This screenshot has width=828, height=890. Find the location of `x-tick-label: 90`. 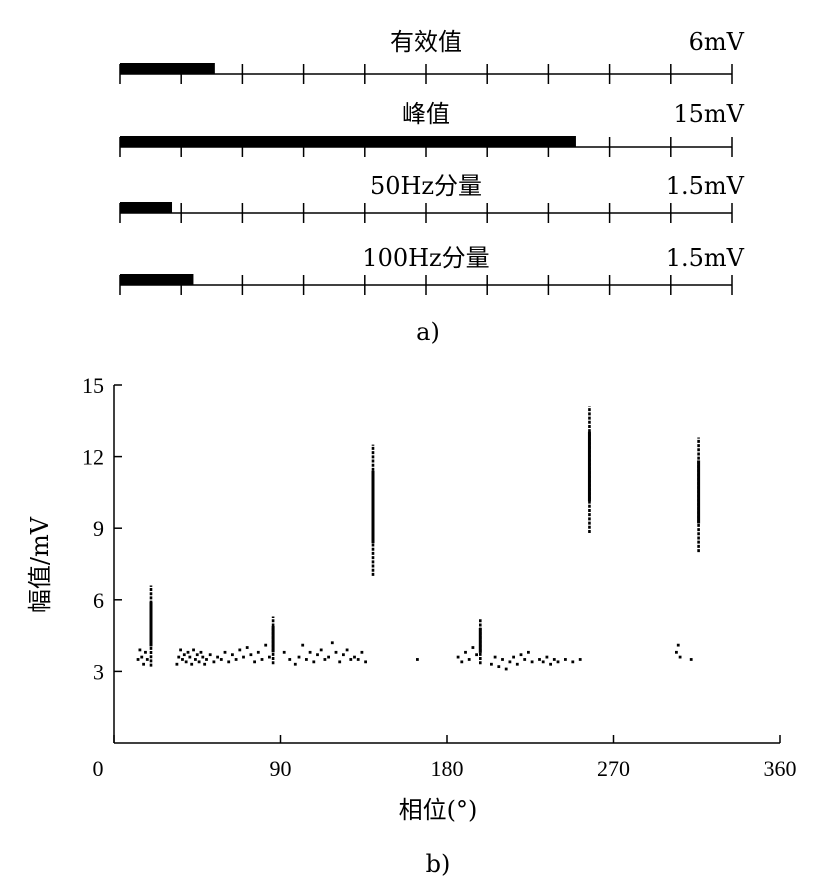

x-tick-label: 90 is located at coordinates (281, 768).